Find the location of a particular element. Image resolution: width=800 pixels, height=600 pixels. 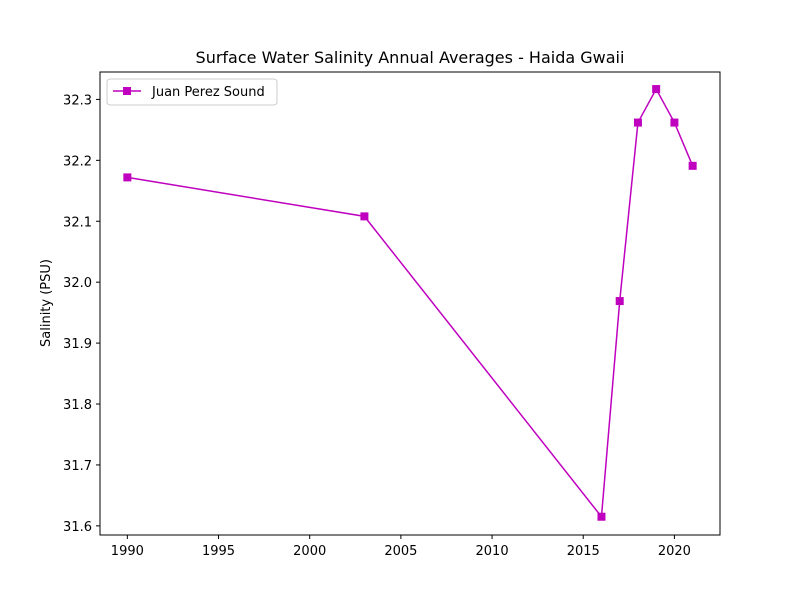

x-tick-label: 2015 is located at coordinates (583, 551).